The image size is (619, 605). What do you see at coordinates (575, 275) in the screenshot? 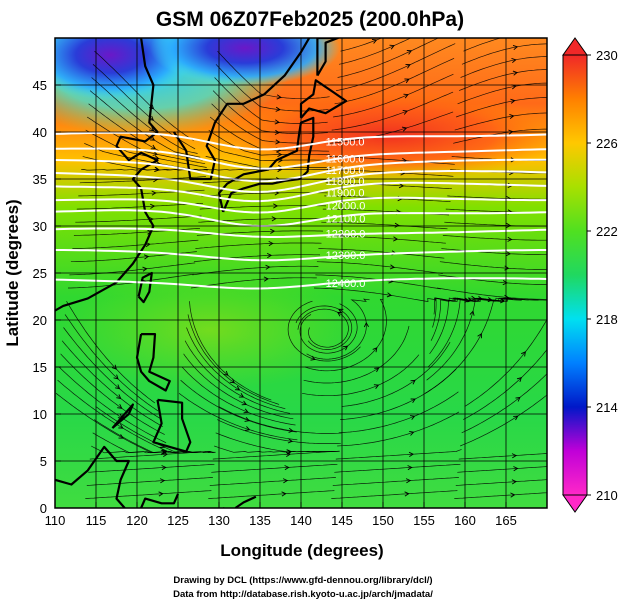
I see `colorbar-bar` at bounding box center [575, 275].